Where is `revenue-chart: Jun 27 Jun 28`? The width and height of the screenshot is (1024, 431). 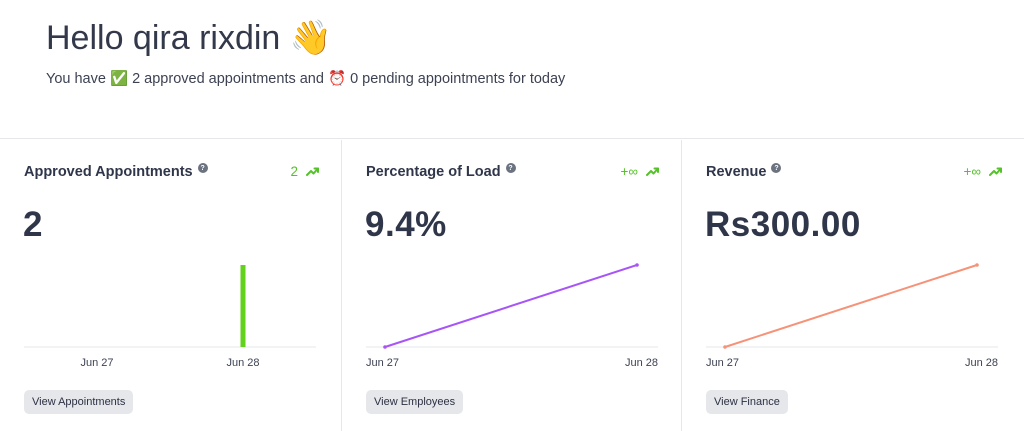
revenue-chart: Jun 27 Jun 28 is located at coordinates (852, 312).